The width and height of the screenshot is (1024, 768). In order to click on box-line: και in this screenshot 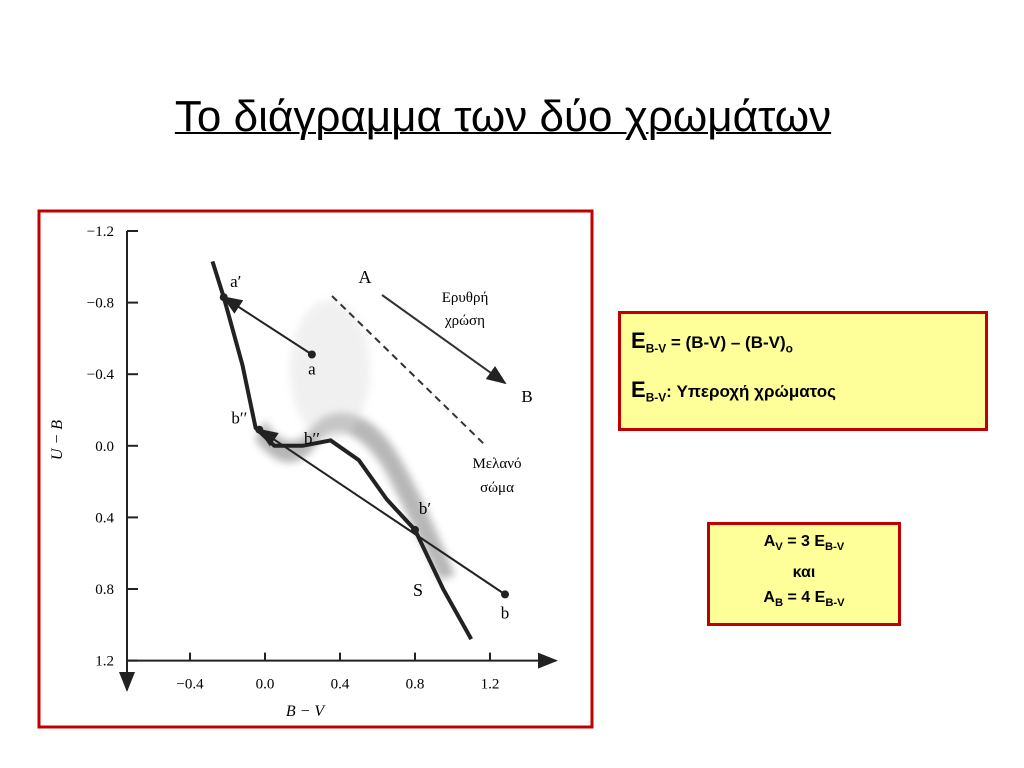, I will do `click(804, 572)`.